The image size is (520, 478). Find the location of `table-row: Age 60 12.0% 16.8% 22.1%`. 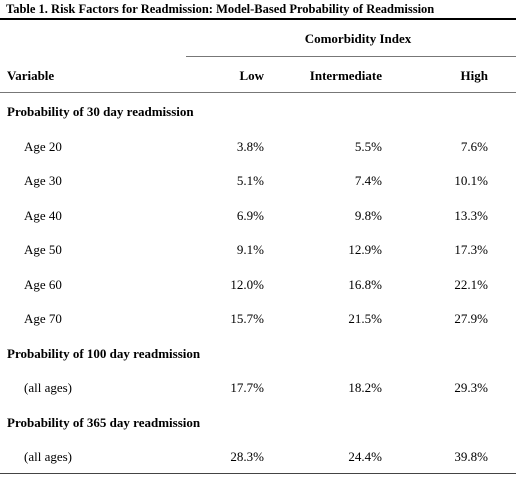

table-row: Age 60 12.0% 16.8% 22.1% is located at coordinates (258, 283).